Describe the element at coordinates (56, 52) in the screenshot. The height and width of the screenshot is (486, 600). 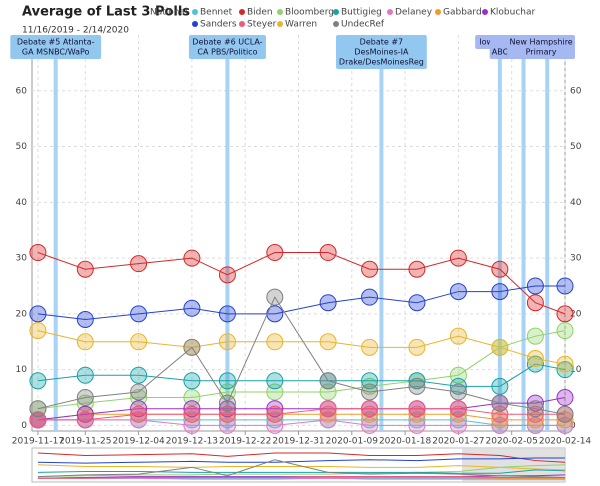
I see `event-label: GA MSNBC/WaPo` at that location.